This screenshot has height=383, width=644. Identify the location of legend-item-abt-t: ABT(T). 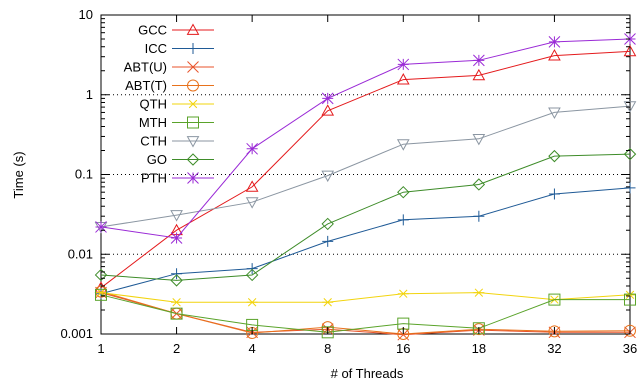
(169, 85).